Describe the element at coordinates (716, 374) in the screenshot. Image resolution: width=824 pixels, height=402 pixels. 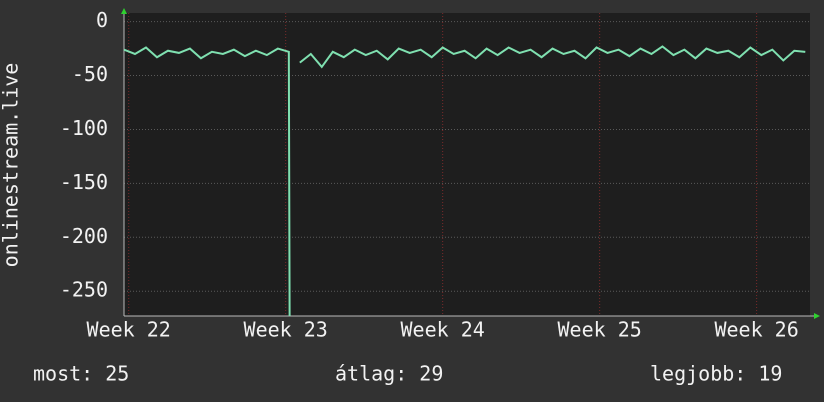
I see `footer-best: legjobb: 19` at that location.